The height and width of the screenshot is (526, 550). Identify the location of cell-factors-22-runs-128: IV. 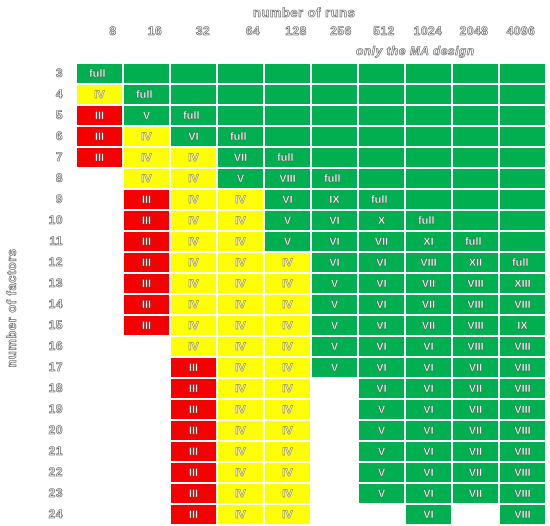
(287, 472).